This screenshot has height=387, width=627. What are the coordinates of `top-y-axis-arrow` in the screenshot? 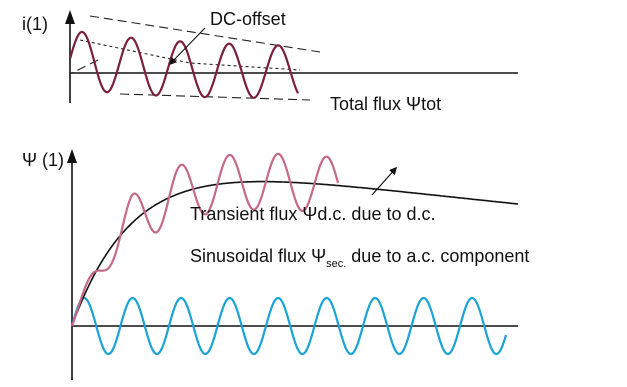 It's located at (70, 17).